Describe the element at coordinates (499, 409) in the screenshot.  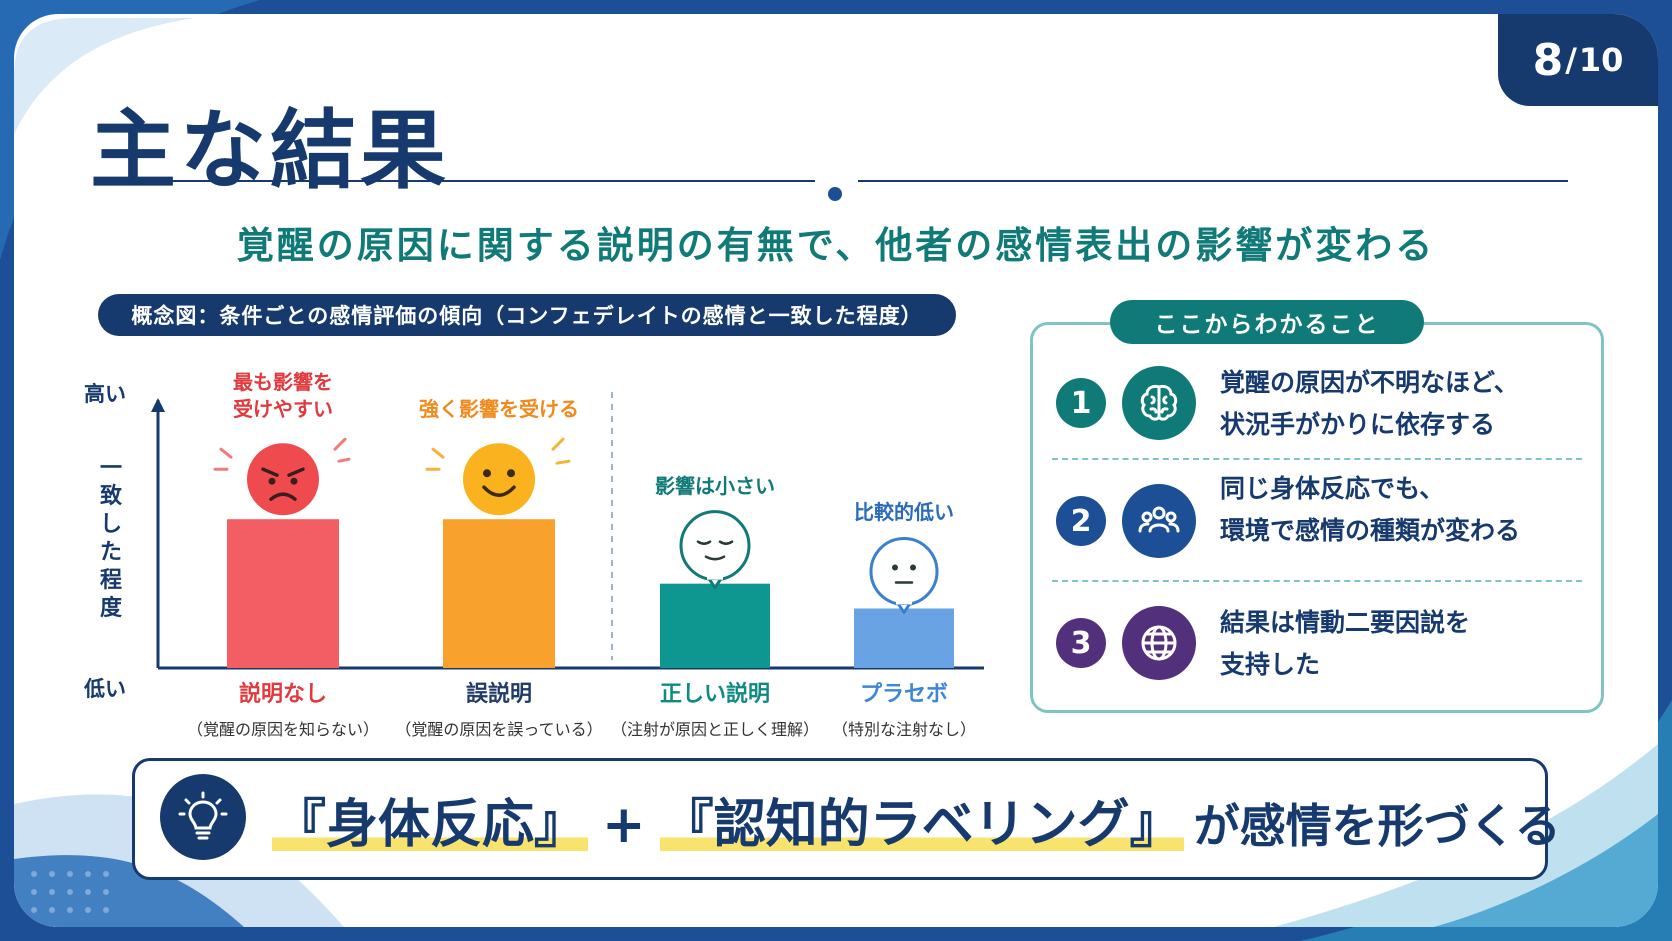
I see `bar-annotation-2: 強く影響を受ける` at that location.